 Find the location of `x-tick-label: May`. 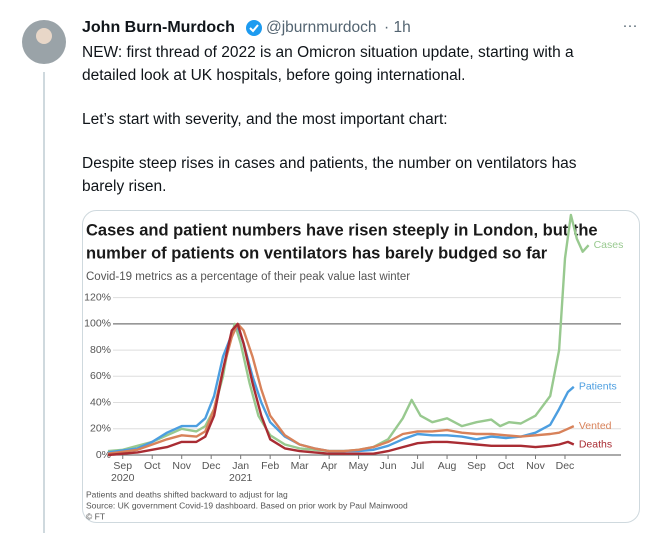

x-tick-label: May is located at coordinates (359, 466).